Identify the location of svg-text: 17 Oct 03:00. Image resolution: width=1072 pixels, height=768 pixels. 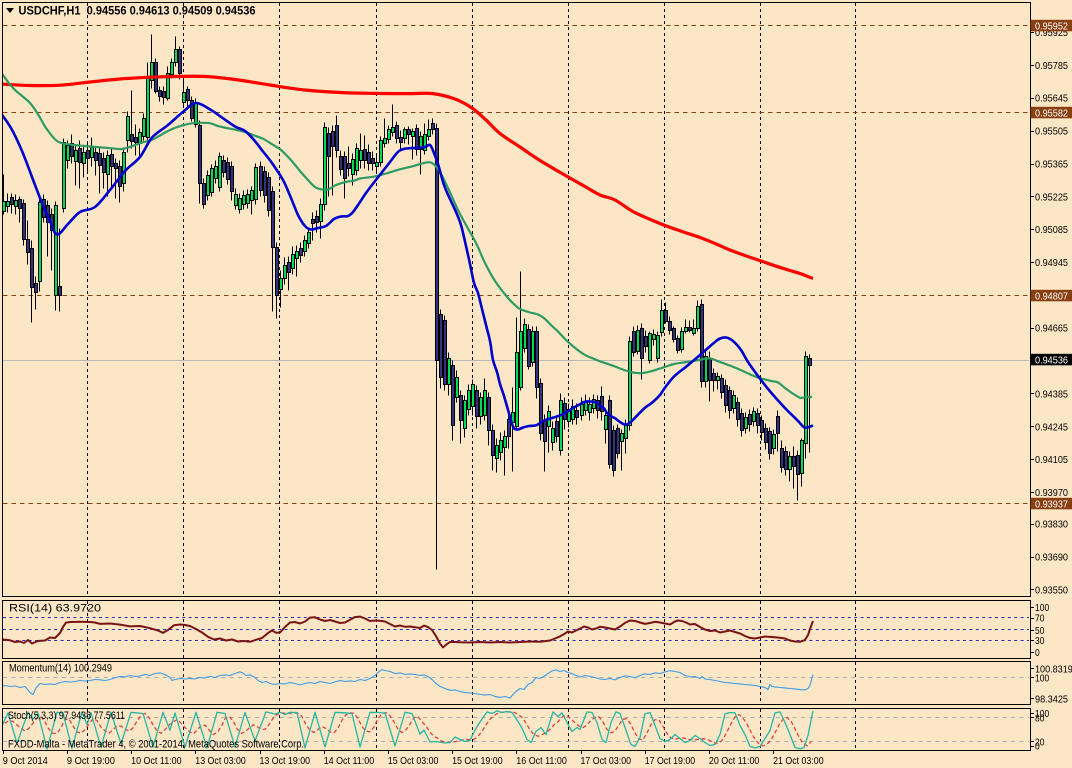
(606, 761).